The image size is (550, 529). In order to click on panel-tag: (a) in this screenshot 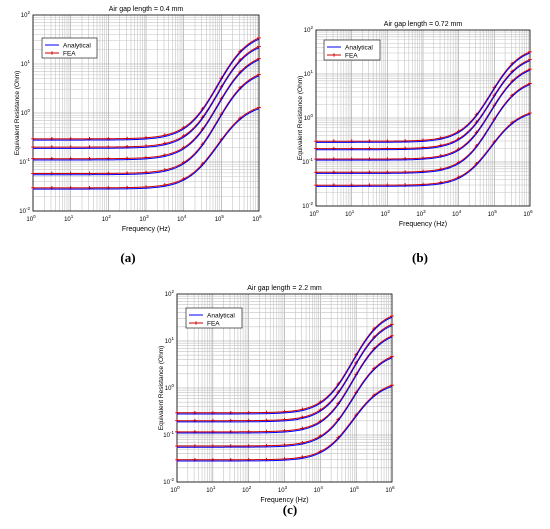, I will do `click(127, 257)`.